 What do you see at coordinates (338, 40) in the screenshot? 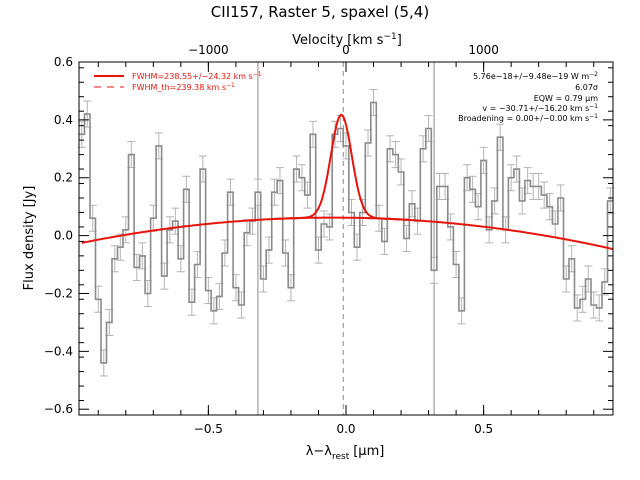
I see `top-axis-label-text: Velocity [km s` at bounding box center [338, 40].